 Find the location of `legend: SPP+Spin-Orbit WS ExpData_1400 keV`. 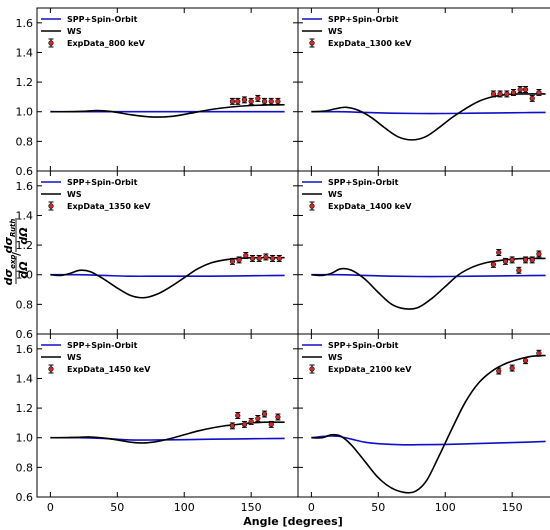

legend: SPP+Spin-Orbit WS ExpData_1400 keV is located at coordinates (357, 194).